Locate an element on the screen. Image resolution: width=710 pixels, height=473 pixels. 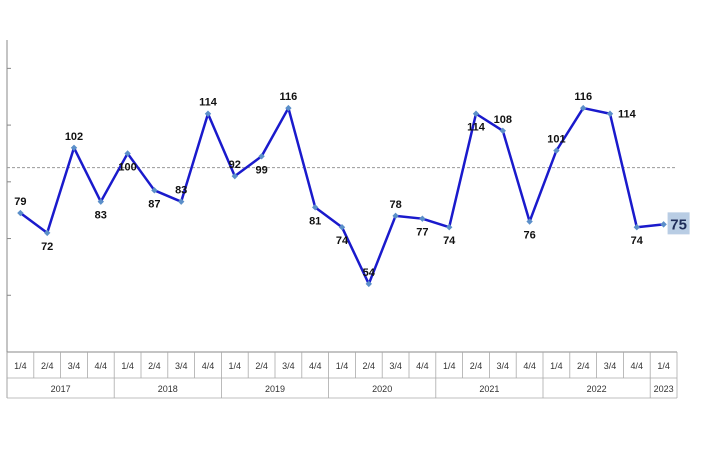
data-label: 108 is located at coordinates (503, 120).